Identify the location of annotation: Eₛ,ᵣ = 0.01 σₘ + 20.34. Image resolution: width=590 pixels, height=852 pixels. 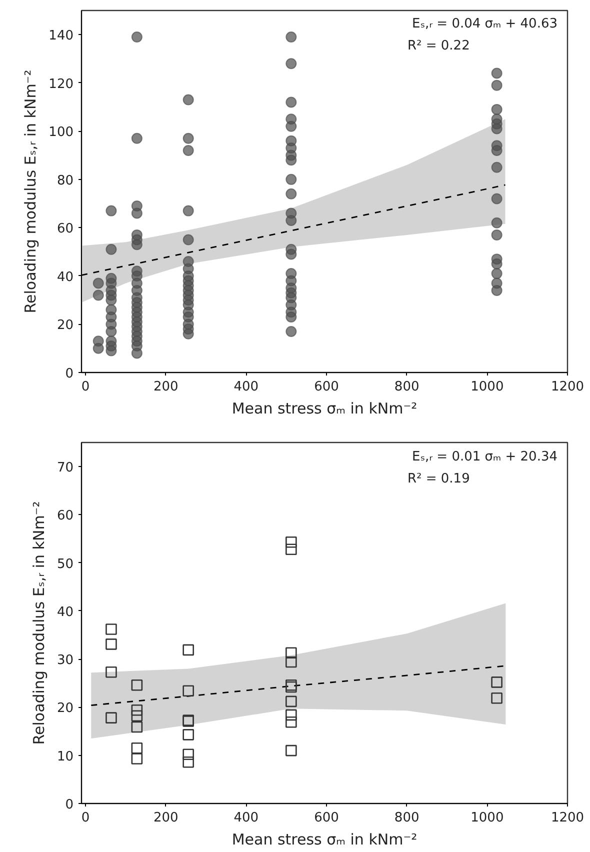
(485, 457).